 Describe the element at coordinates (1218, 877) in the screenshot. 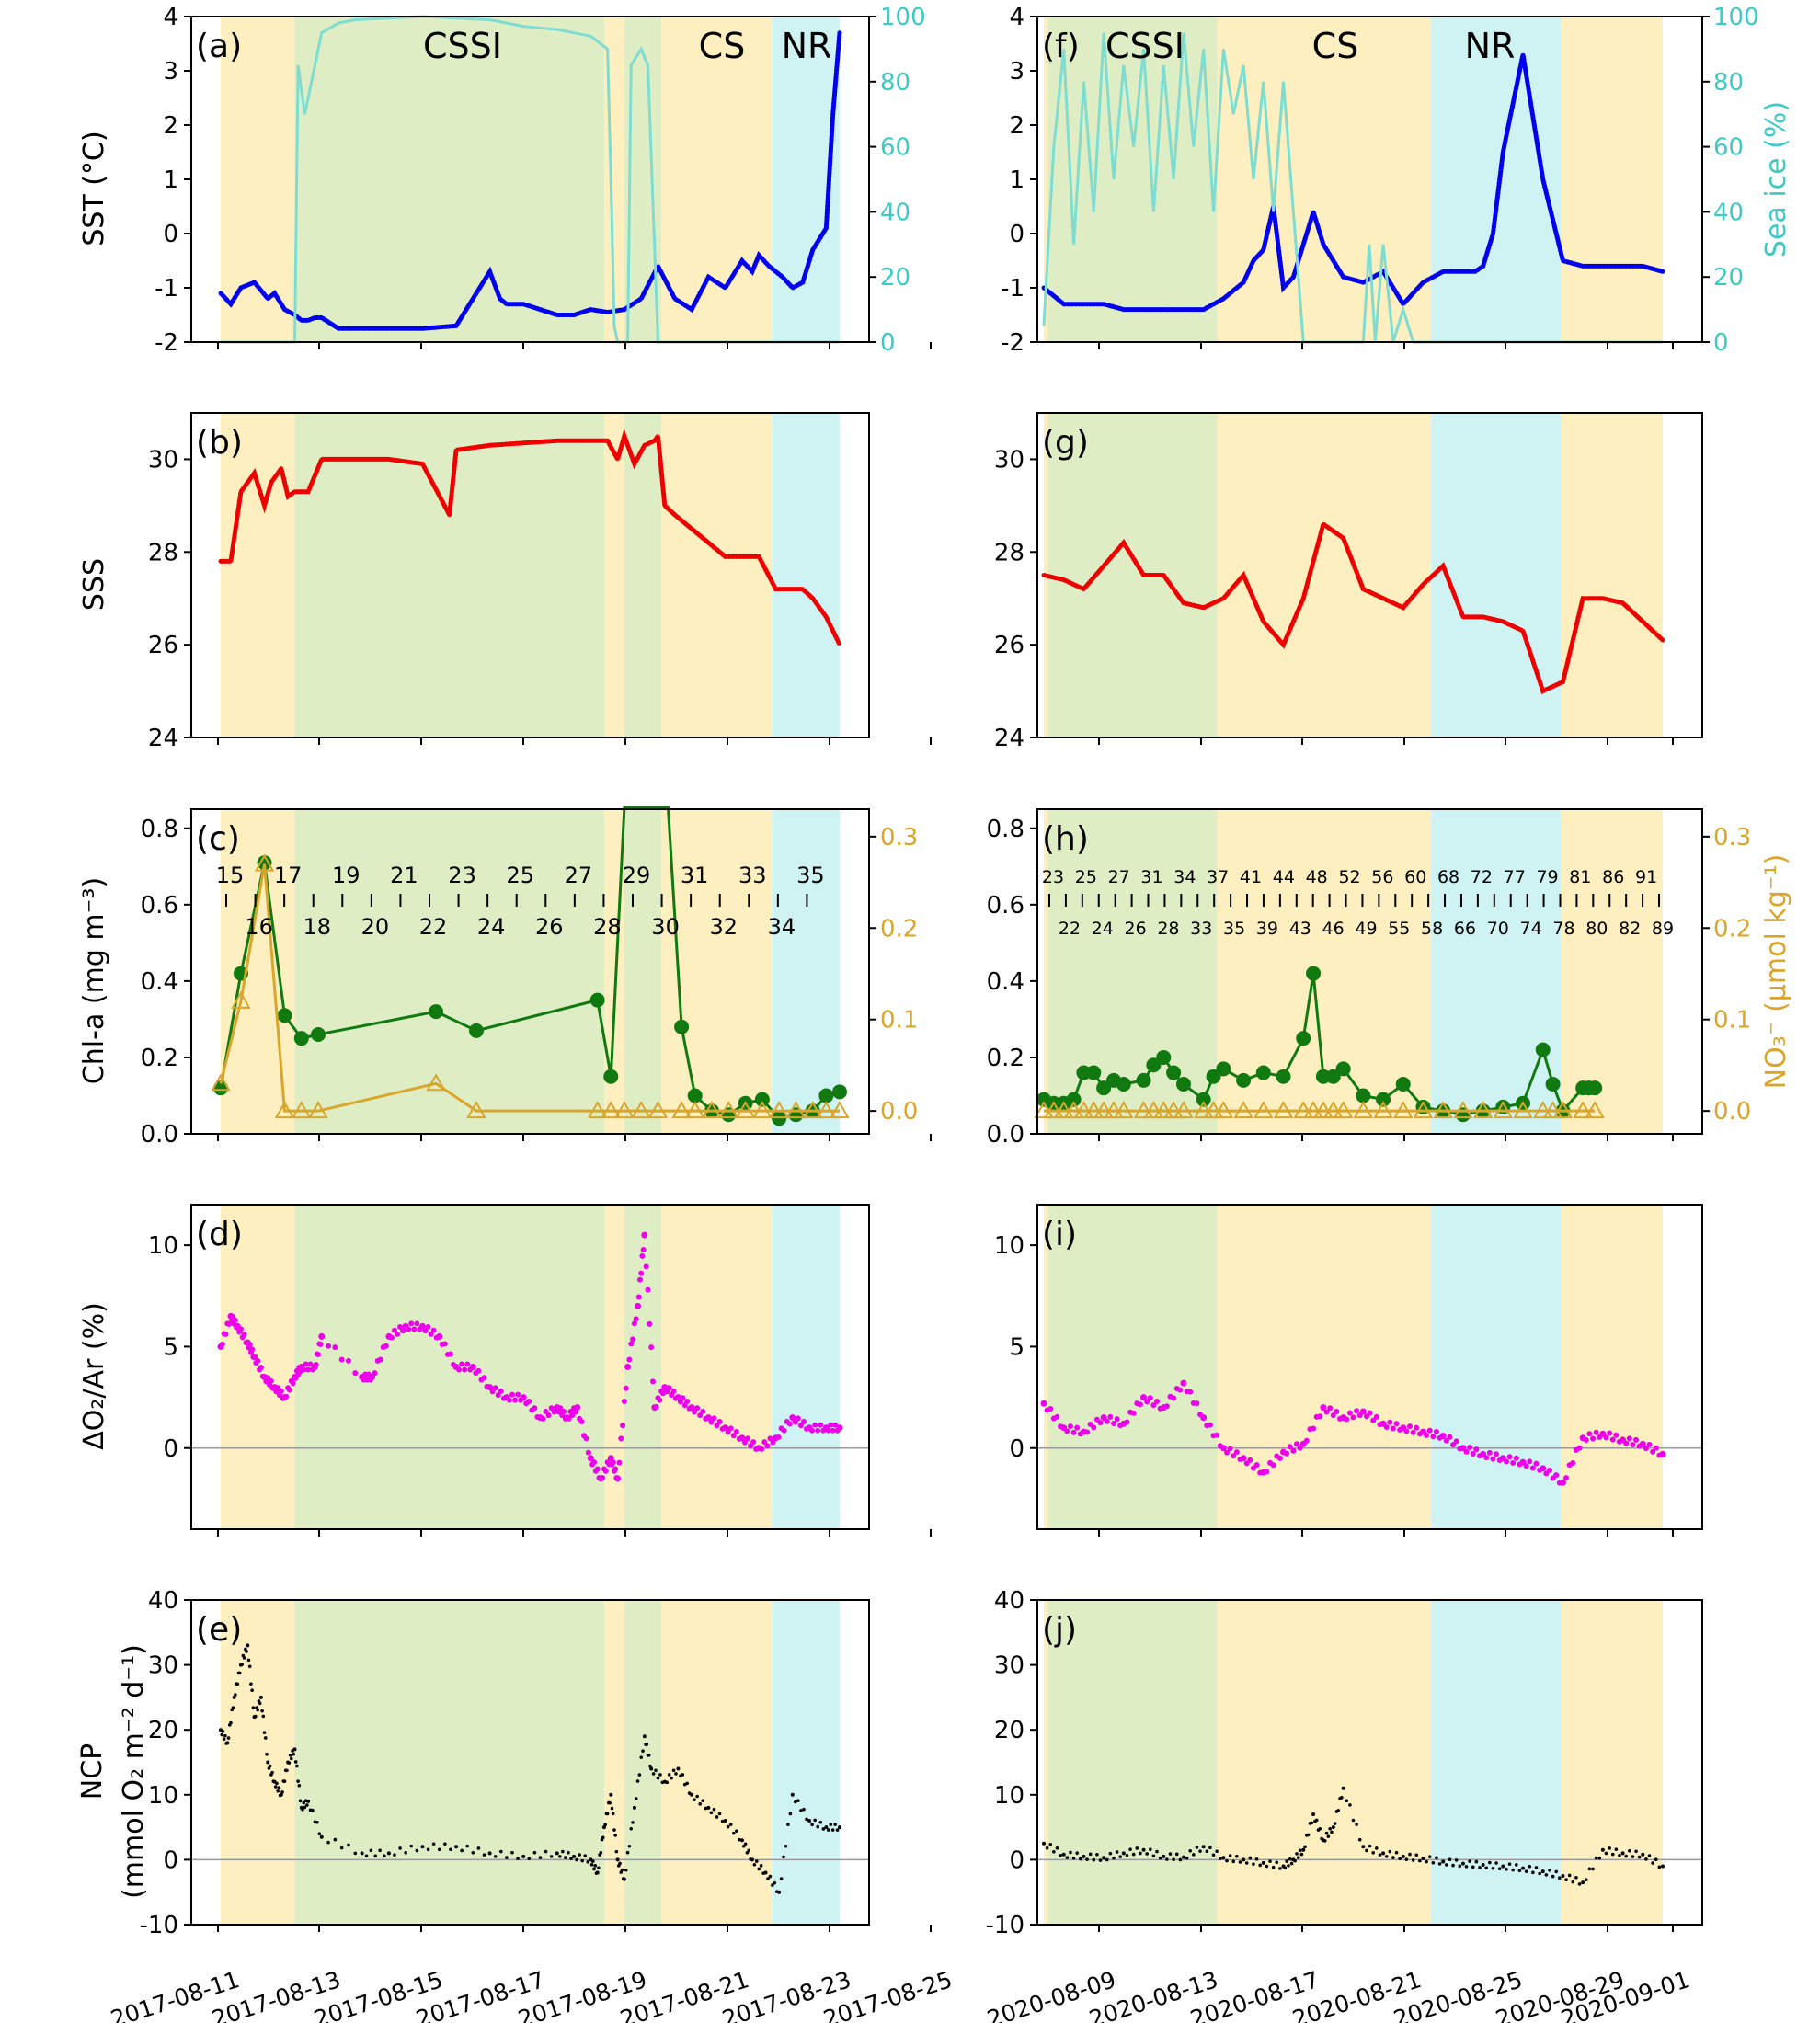

I see `station-label: 37` at that location.